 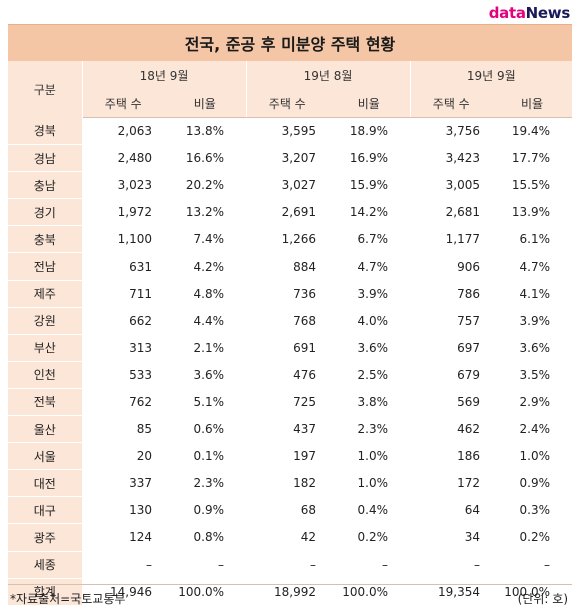 I want to click on region-cell: 충북, so click(x=45, y=239).